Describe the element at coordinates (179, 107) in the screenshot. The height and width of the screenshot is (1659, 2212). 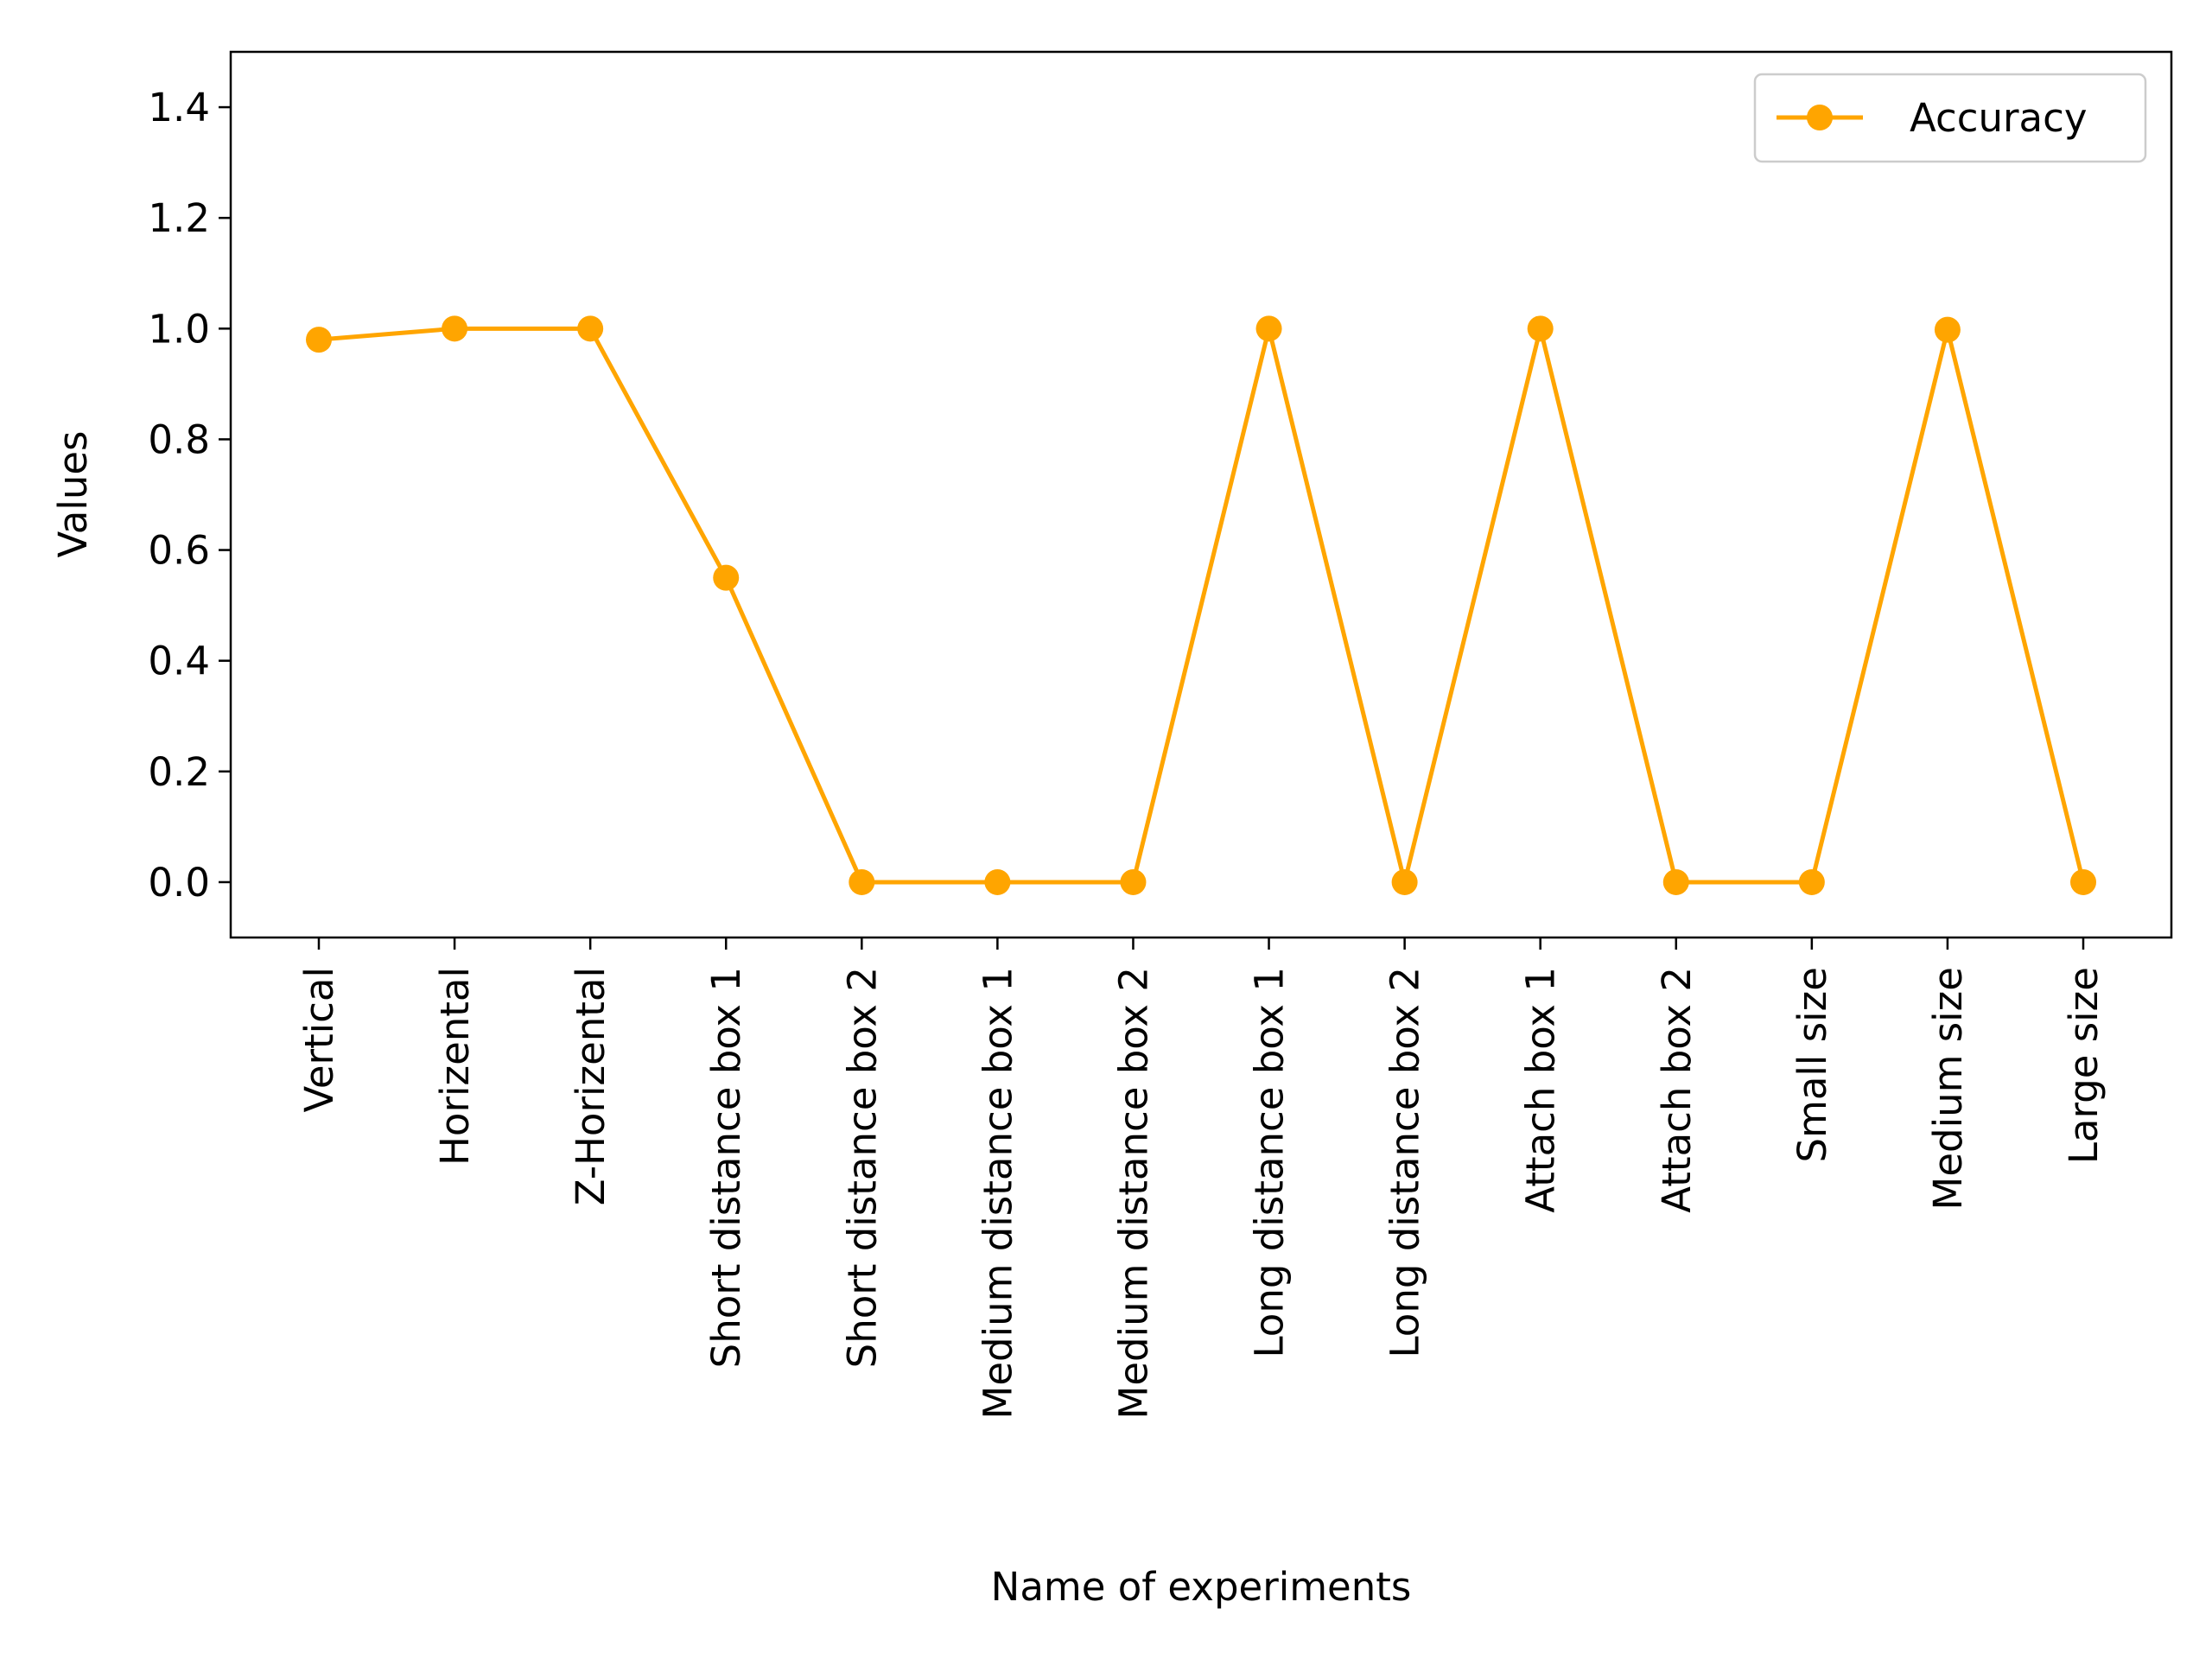
I see `y-tick-label: 1.4` at that location.